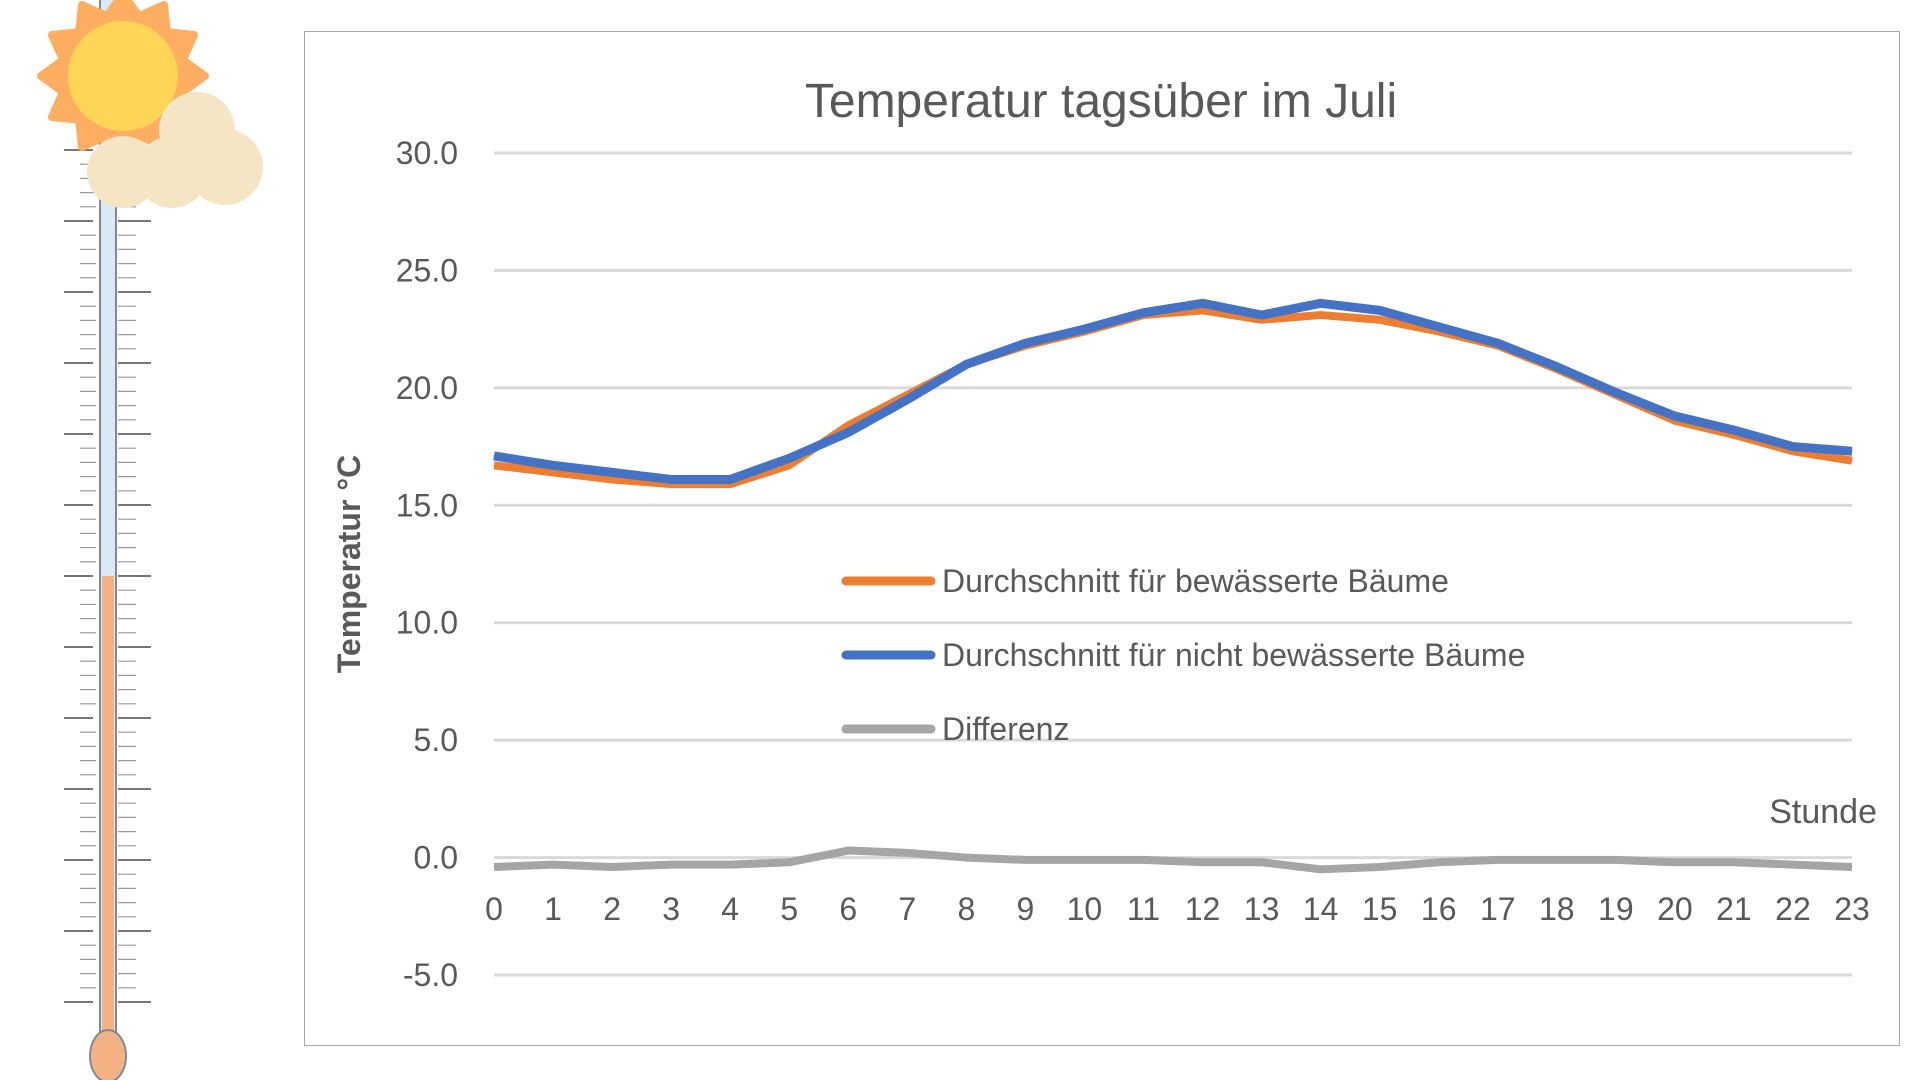 The image size is (1920, 1080). What do you see at coordinates (1557, 909) in the screenshot?
I see `x-tick-label: 18` at bounding box center [1557, 909].